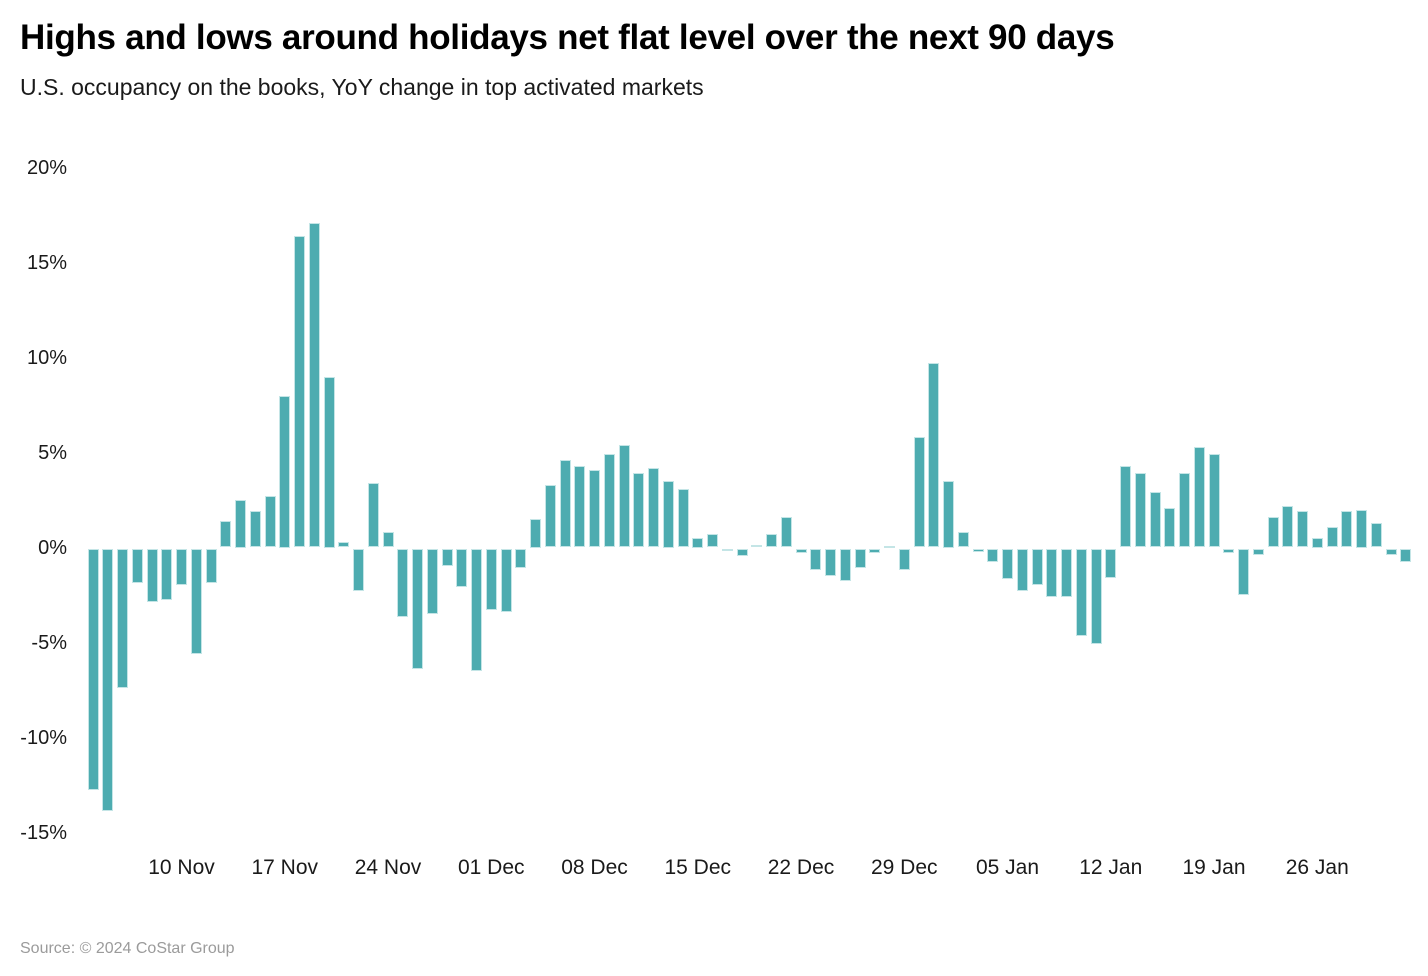  What do you see at coordinates (830, 562) in the screenshot?
I see `bar-24-dec` at bounding box center [830, 562].